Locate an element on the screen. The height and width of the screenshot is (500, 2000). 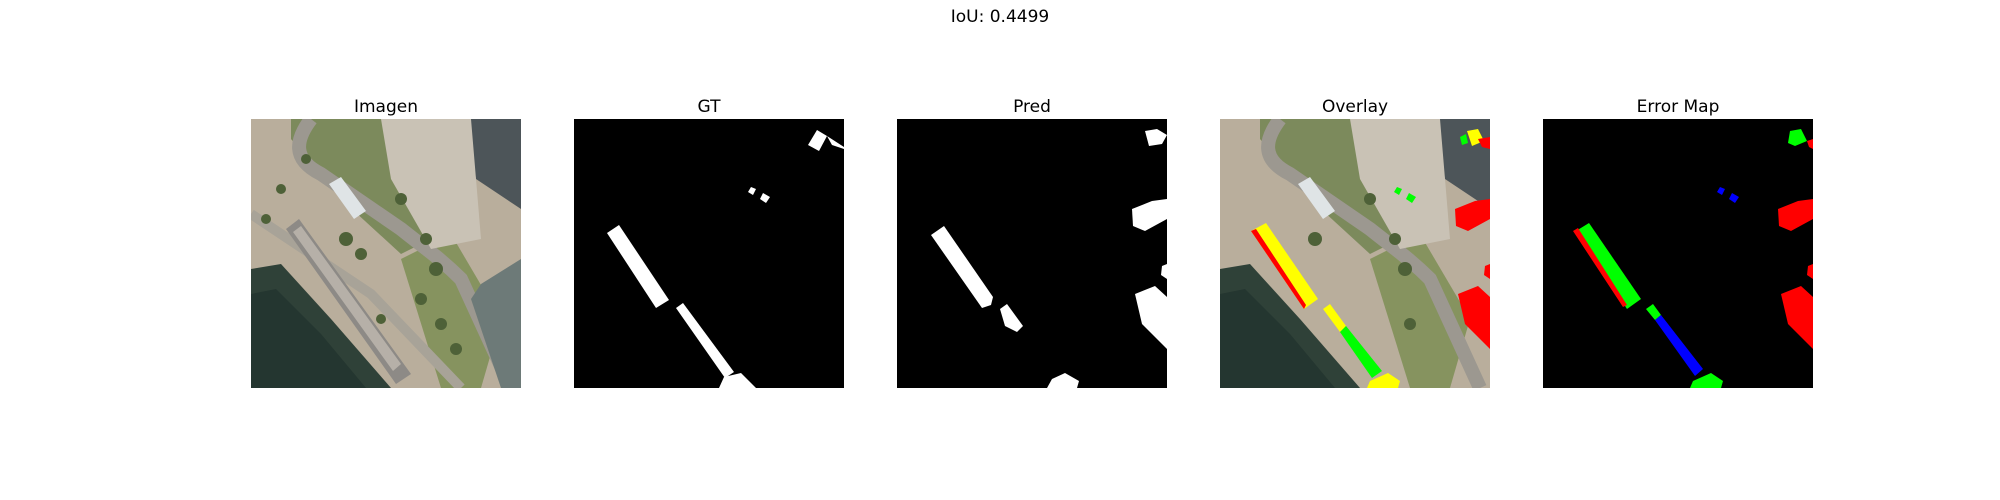
panel-title-error-map: Error Map is located at coordinates (1678, 107).